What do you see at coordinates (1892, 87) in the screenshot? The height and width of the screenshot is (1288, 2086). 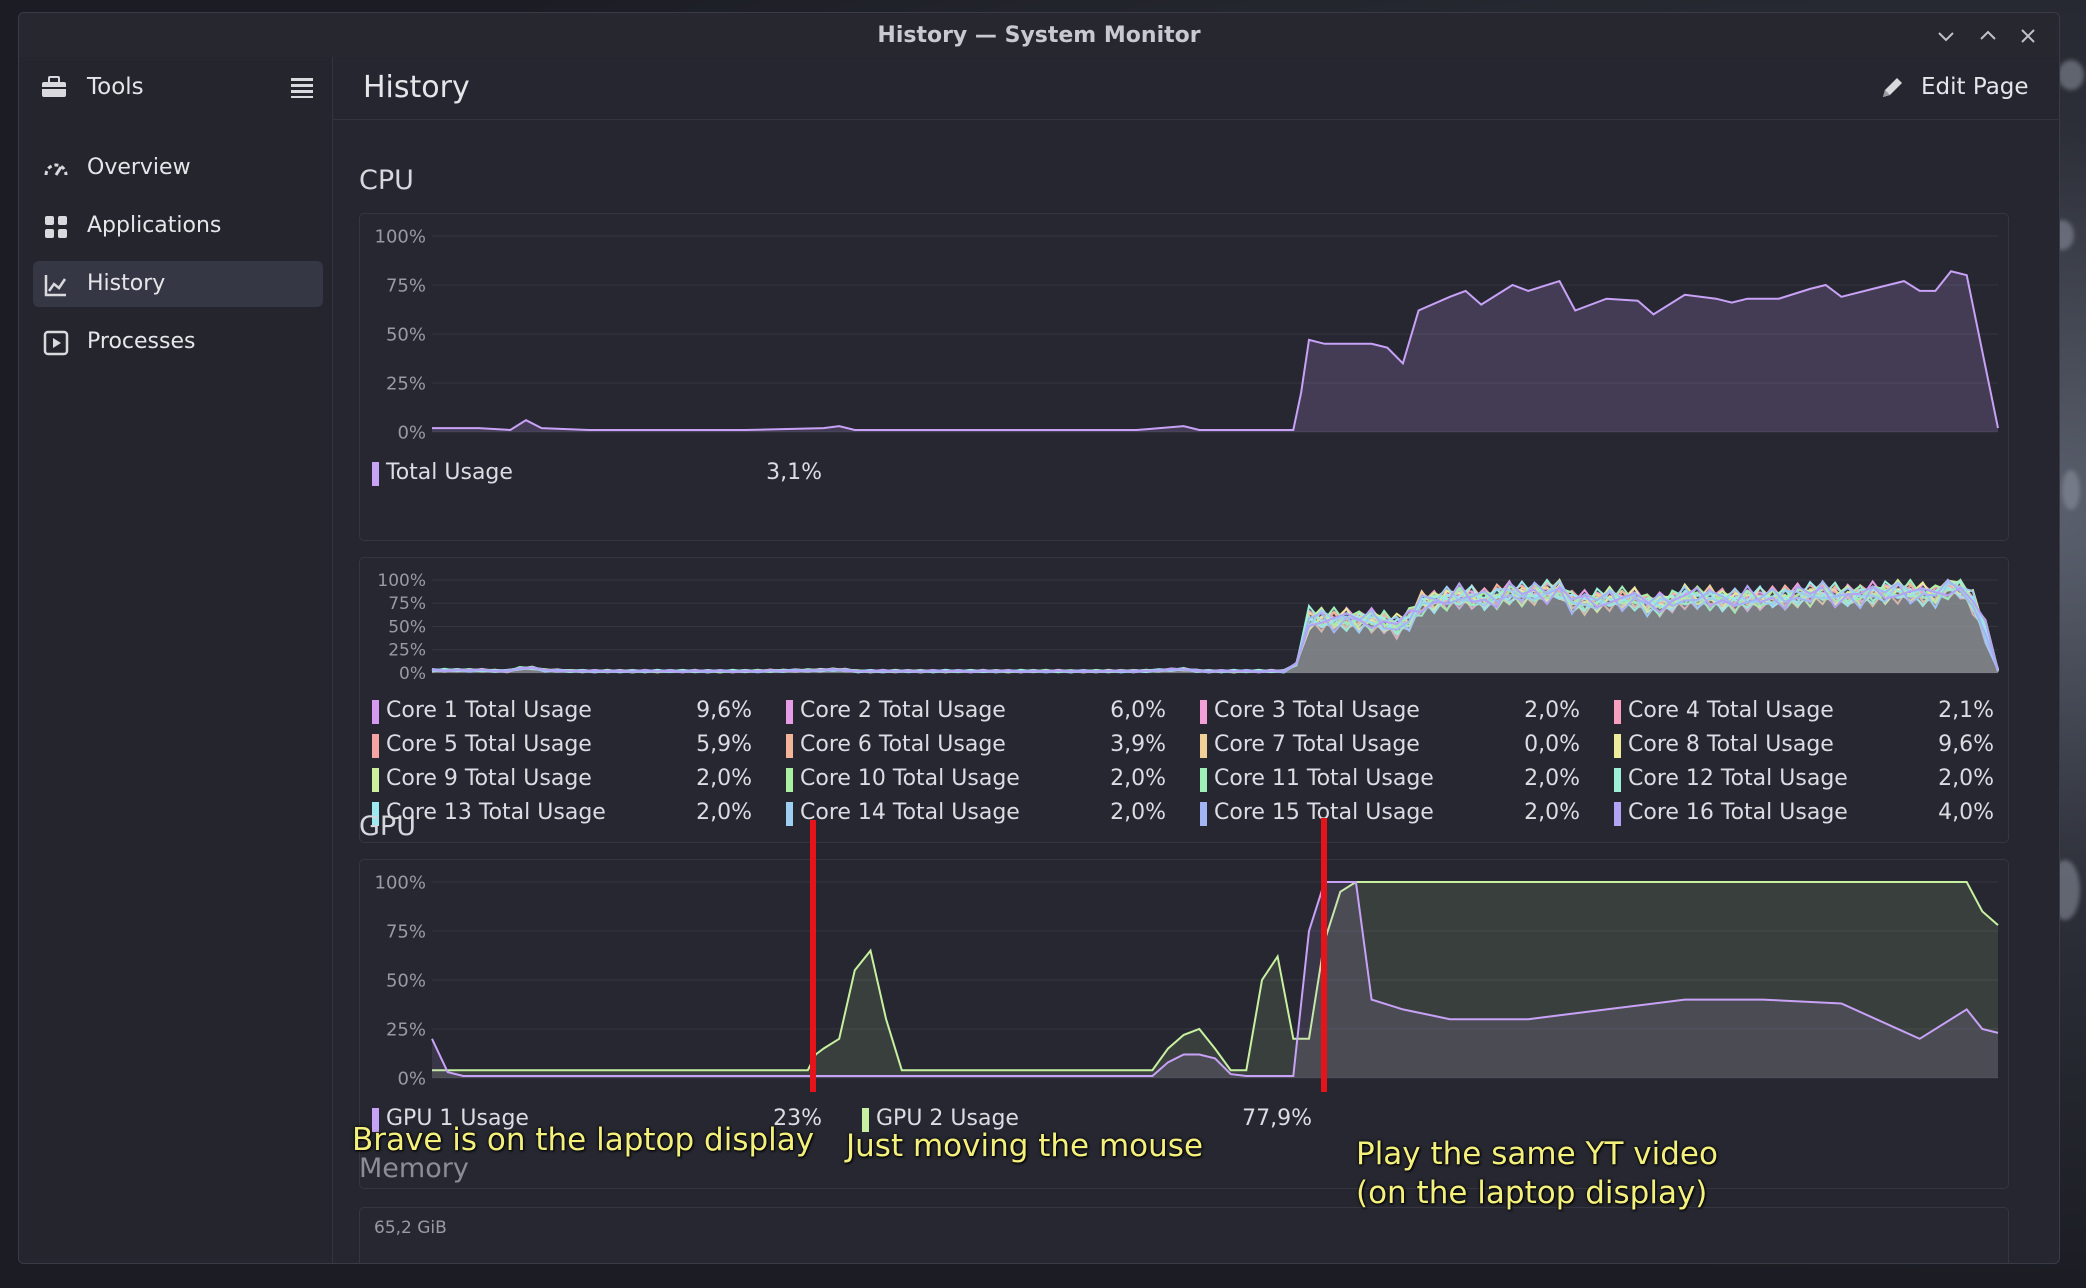 I see `pencil-icon` at bounding box center [1892, 87].